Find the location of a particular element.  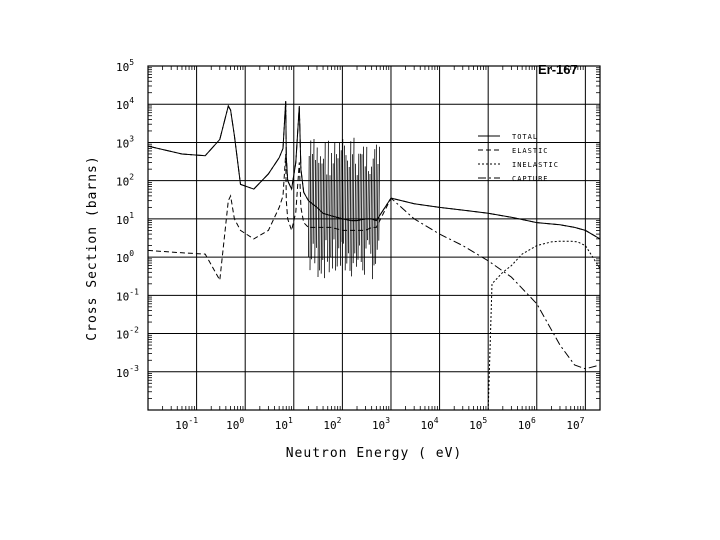

x-tick-label: 10⁵ is located at coordinates (478, 424).